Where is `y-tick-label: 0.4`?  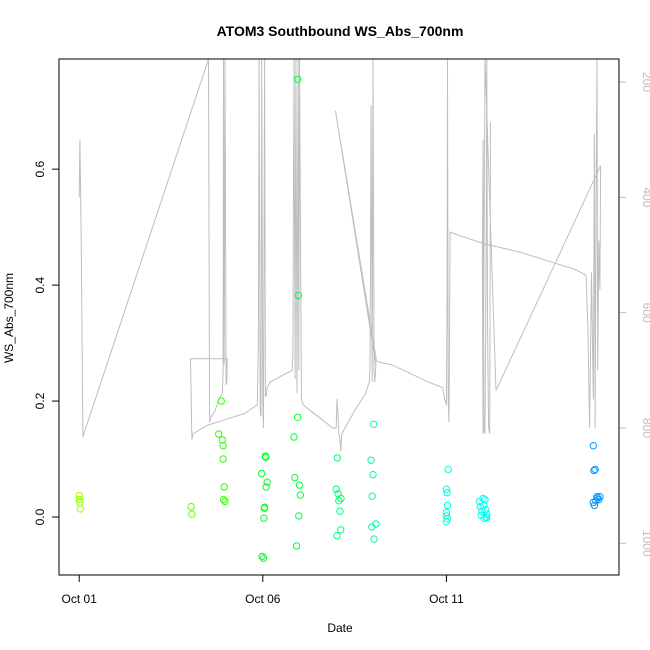
y-tick-label: 0.4 is located at coordinates (40, 284).